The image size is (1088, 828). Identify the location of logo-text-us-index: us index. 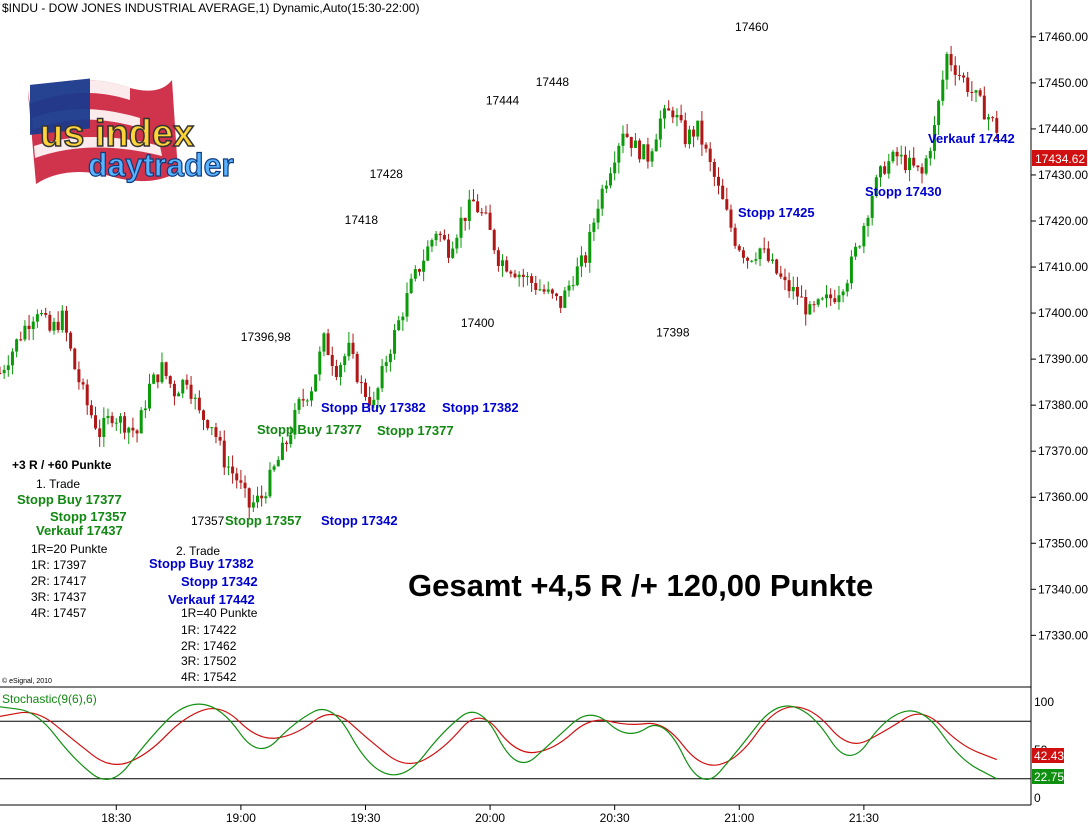
(117, 134).